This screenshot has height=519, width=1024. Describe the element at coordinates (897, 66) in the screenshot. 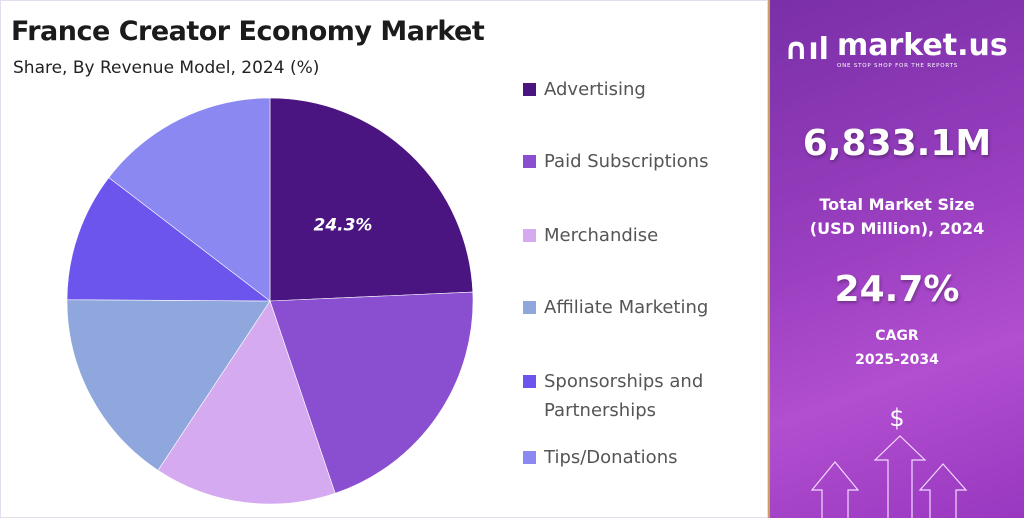

I see `brand-tagline: ONE STOP SHOP FOR THE REPORTS` at that location.